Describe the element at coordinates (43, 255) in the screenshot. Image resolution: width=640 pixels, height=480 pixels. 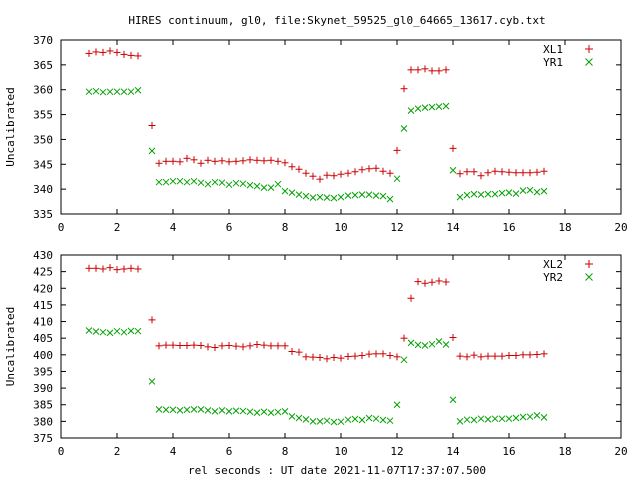
I see `y-tick-label: 430` at that location.